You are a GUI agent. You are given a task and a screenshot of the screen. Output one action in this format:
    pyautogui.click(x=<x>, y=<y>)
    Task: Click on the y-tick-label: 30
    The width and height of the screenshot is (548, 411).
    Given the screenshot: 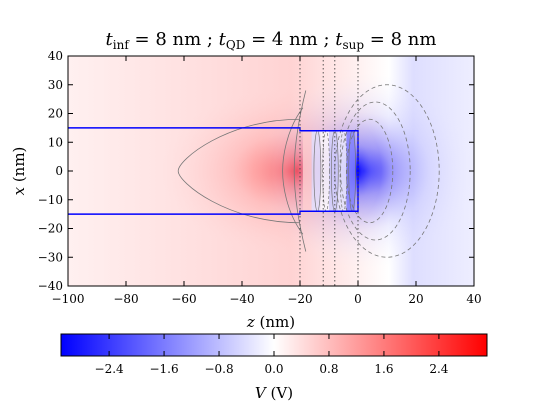 What is the action you would take?
    pyautogui.click(x=55, y=85)
    